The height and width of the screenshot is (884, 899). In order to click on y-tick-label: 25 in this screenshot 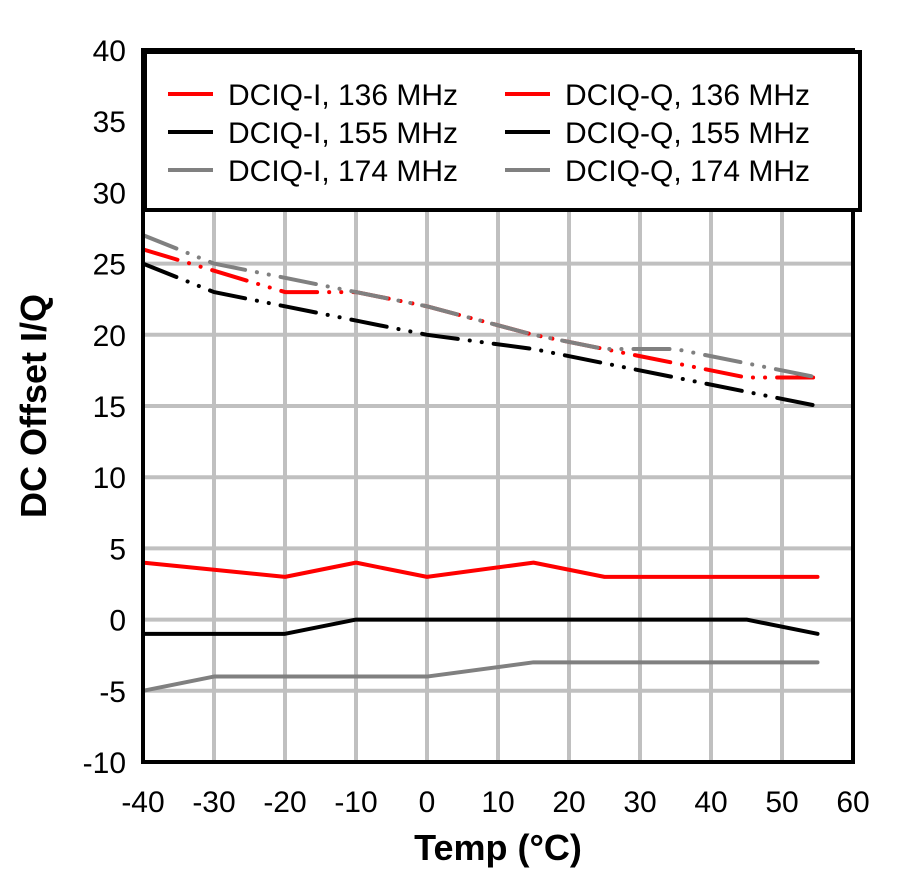, I will do `click(109, 265)`.